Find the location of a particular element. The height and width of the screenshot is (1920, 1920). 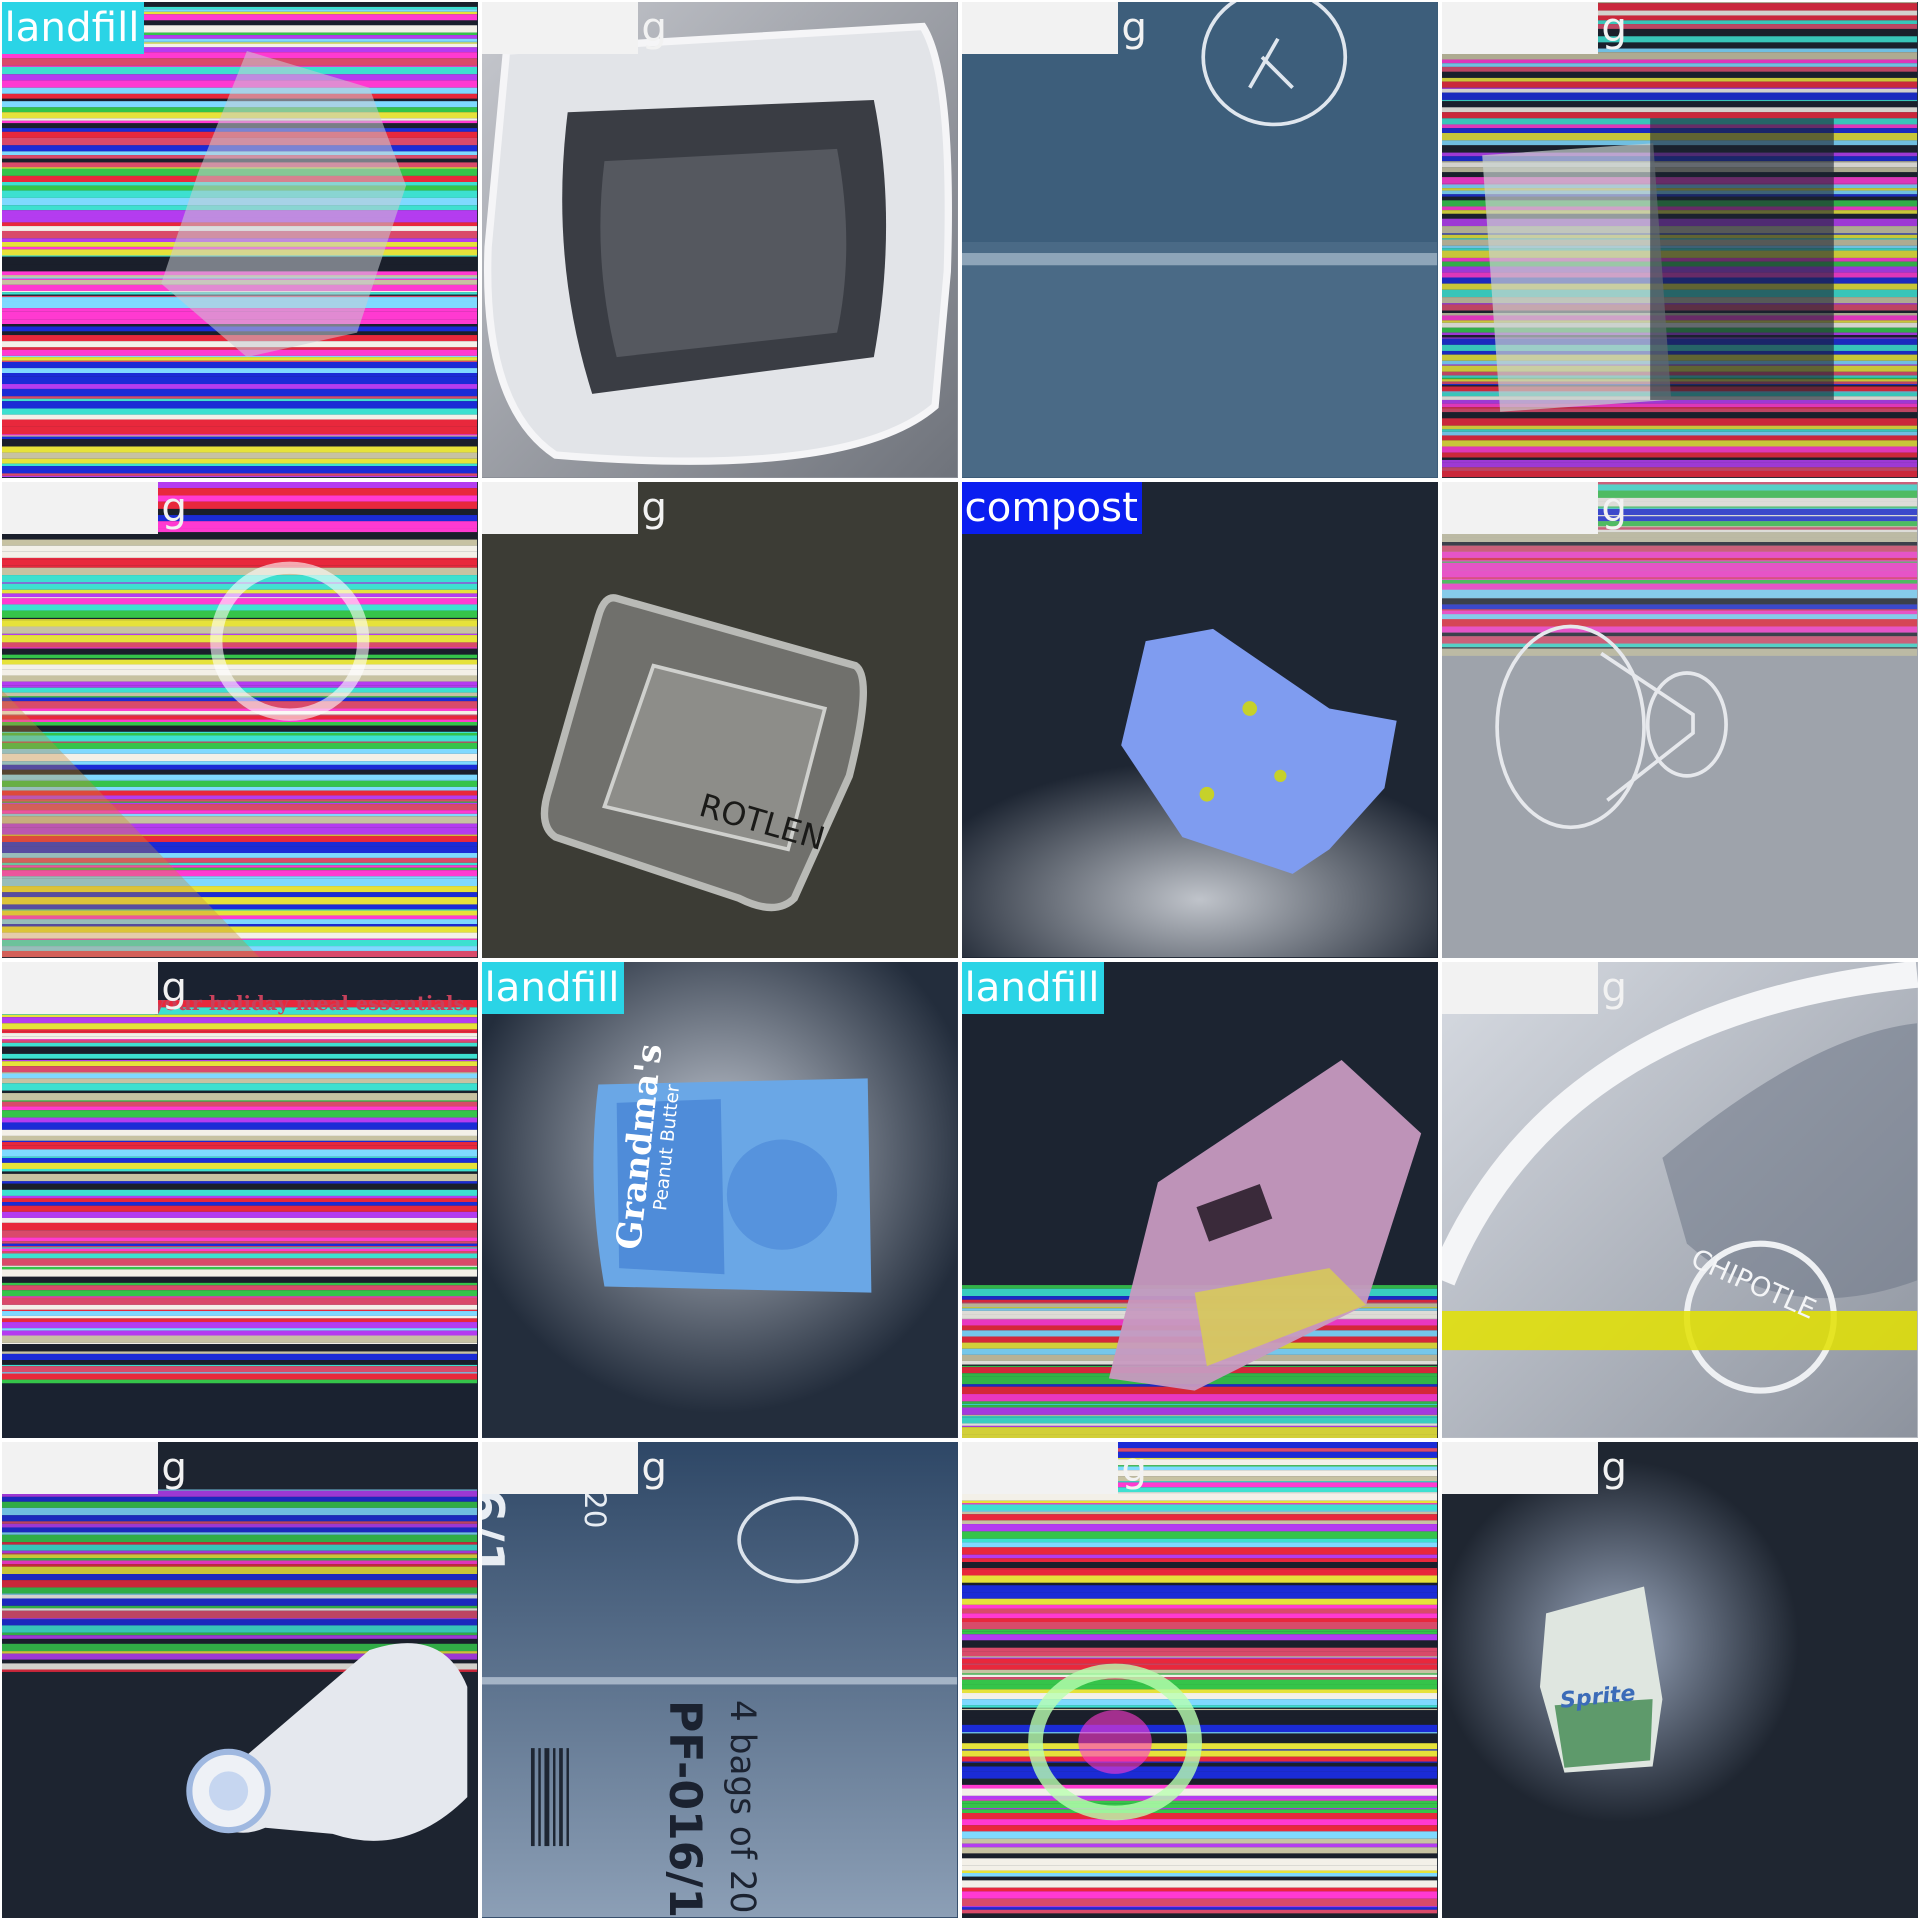

tile-bottle: recycling is located at coordinates (240, 1680).